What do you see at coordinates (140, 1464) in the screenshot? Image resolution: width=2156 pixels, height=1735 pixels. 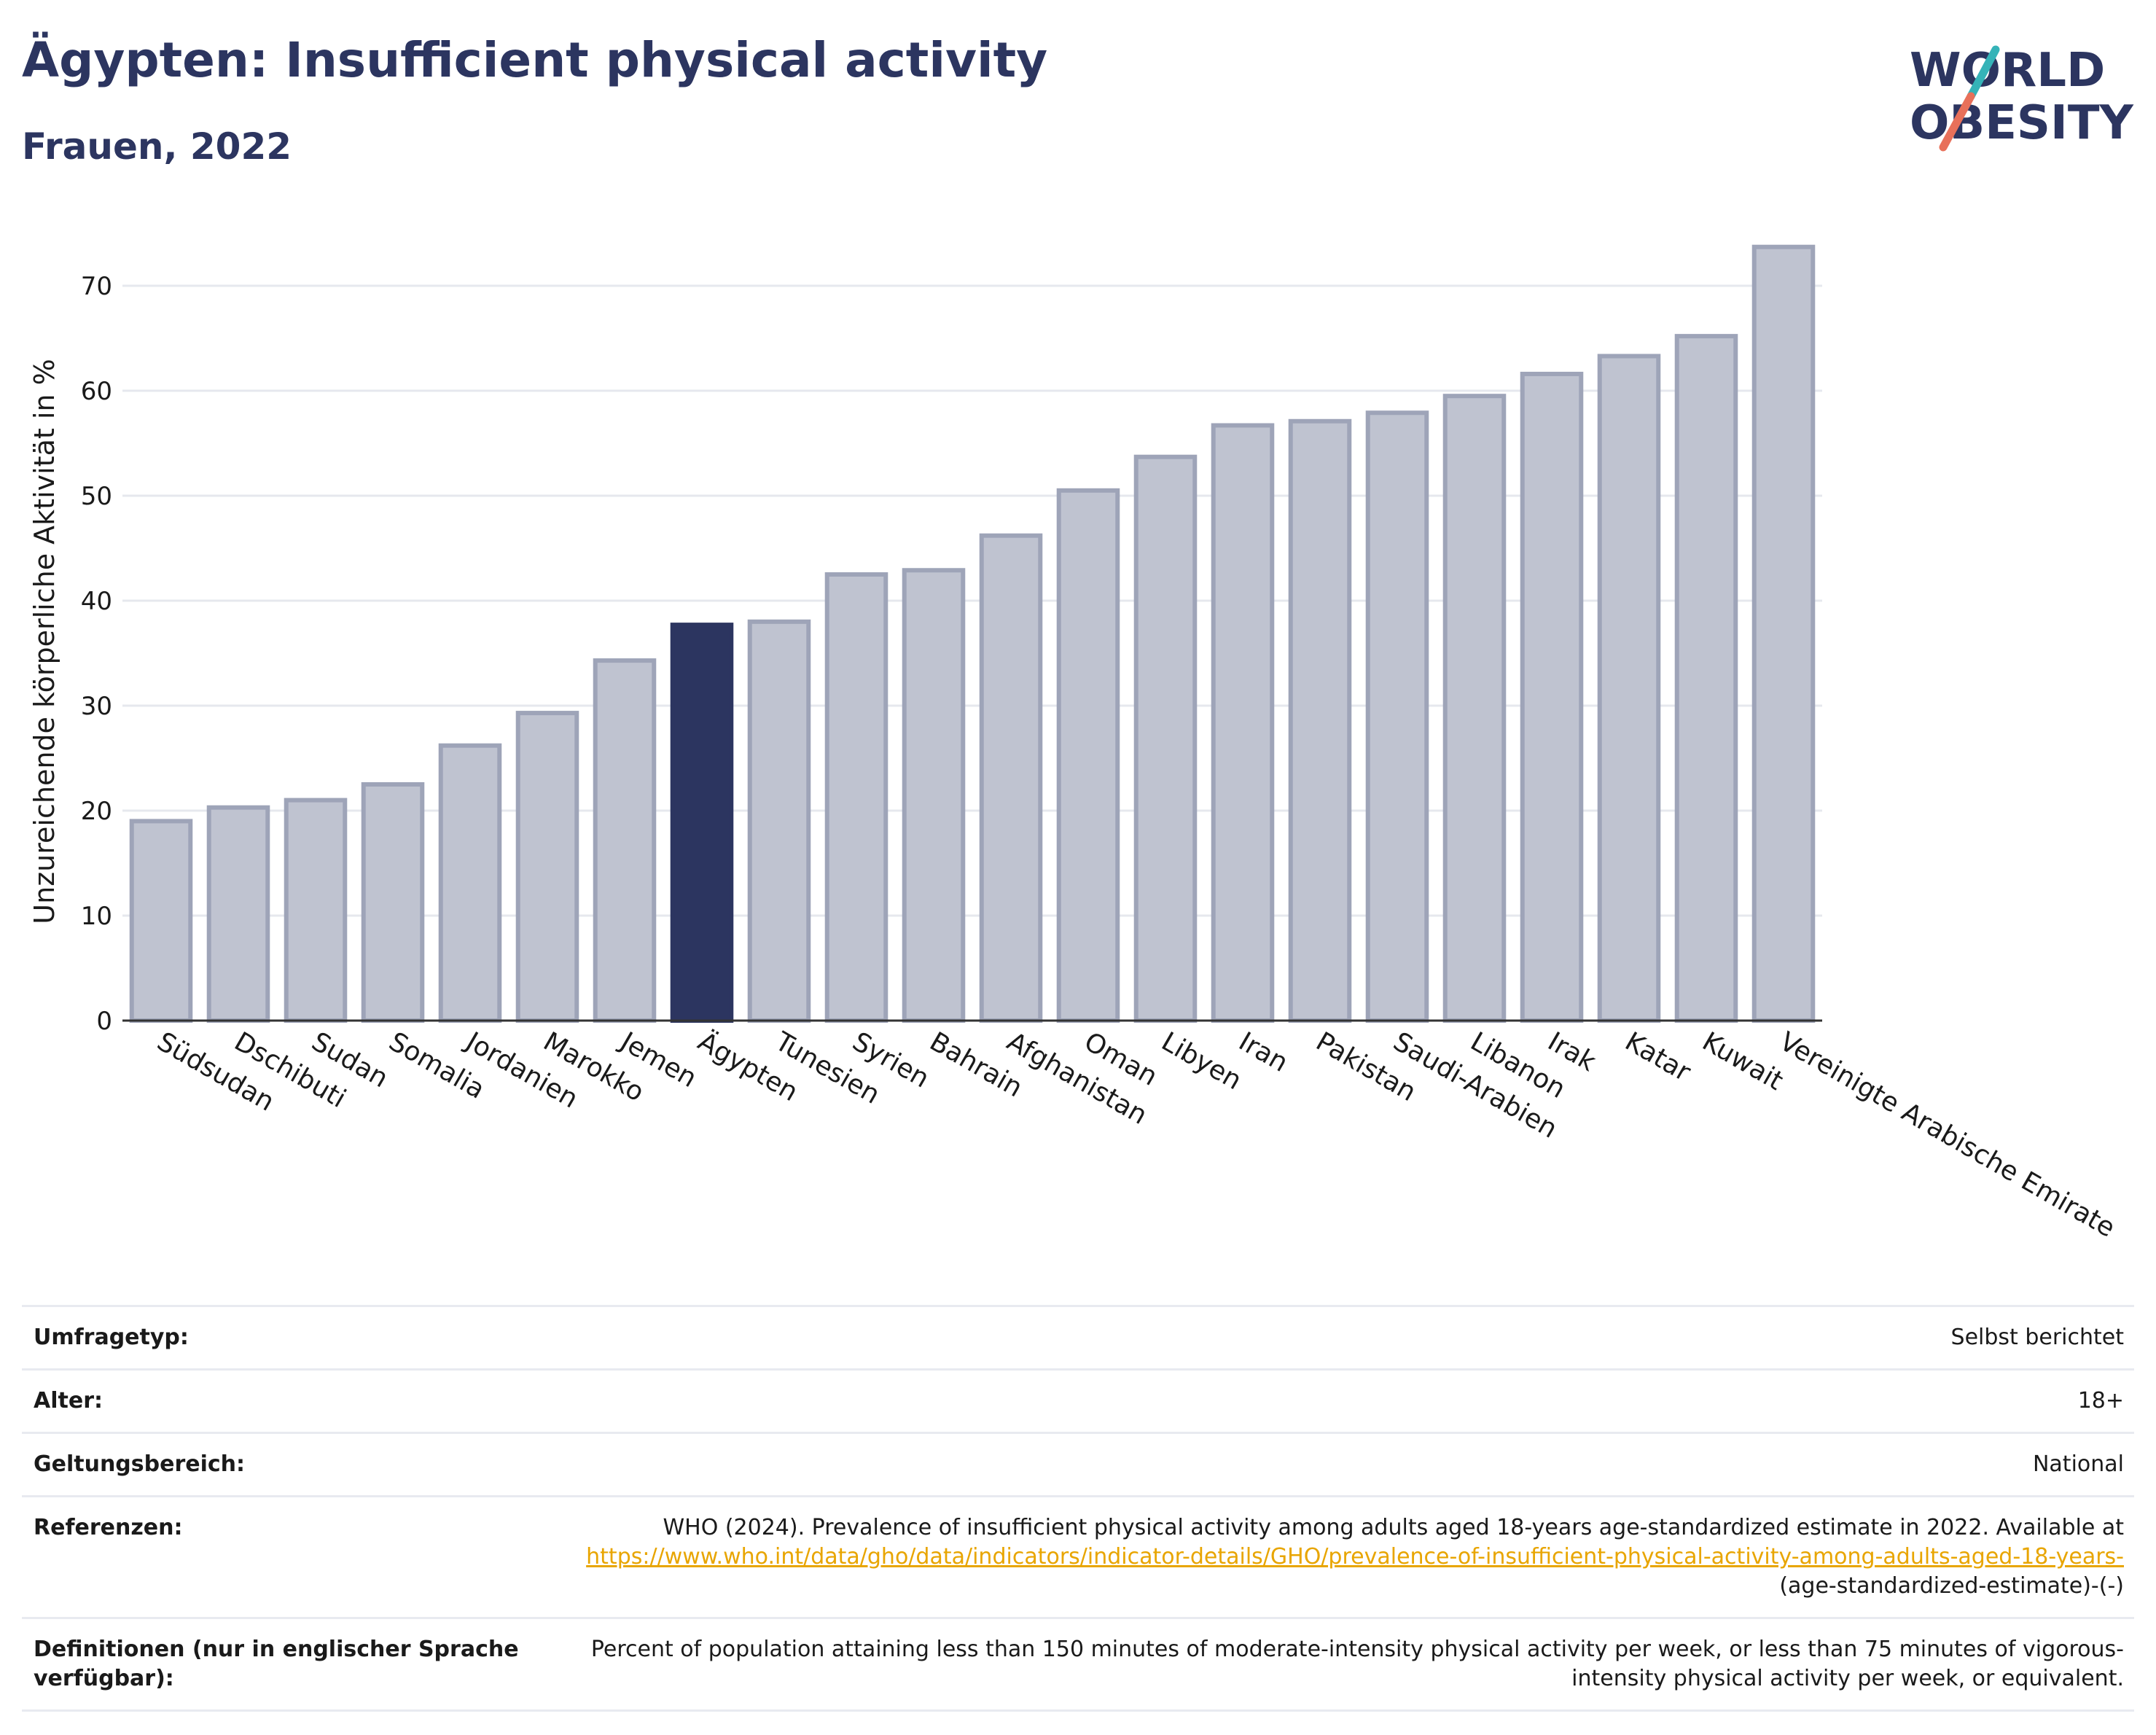 I see `scope-label: Geltungsbereich:` at bounding box center [140, 1464].